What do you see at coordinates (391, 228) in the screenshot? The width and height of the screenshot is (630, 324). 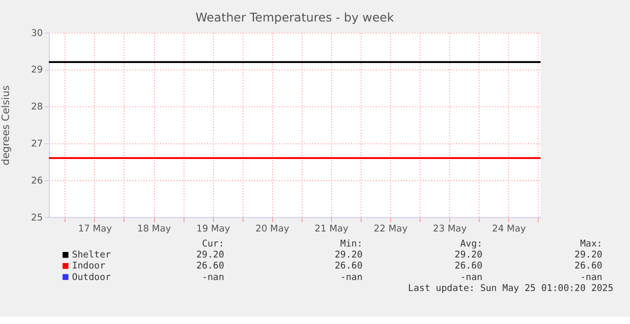 I see `x-tick-label: 22 May` at bounding box center [391, 228].